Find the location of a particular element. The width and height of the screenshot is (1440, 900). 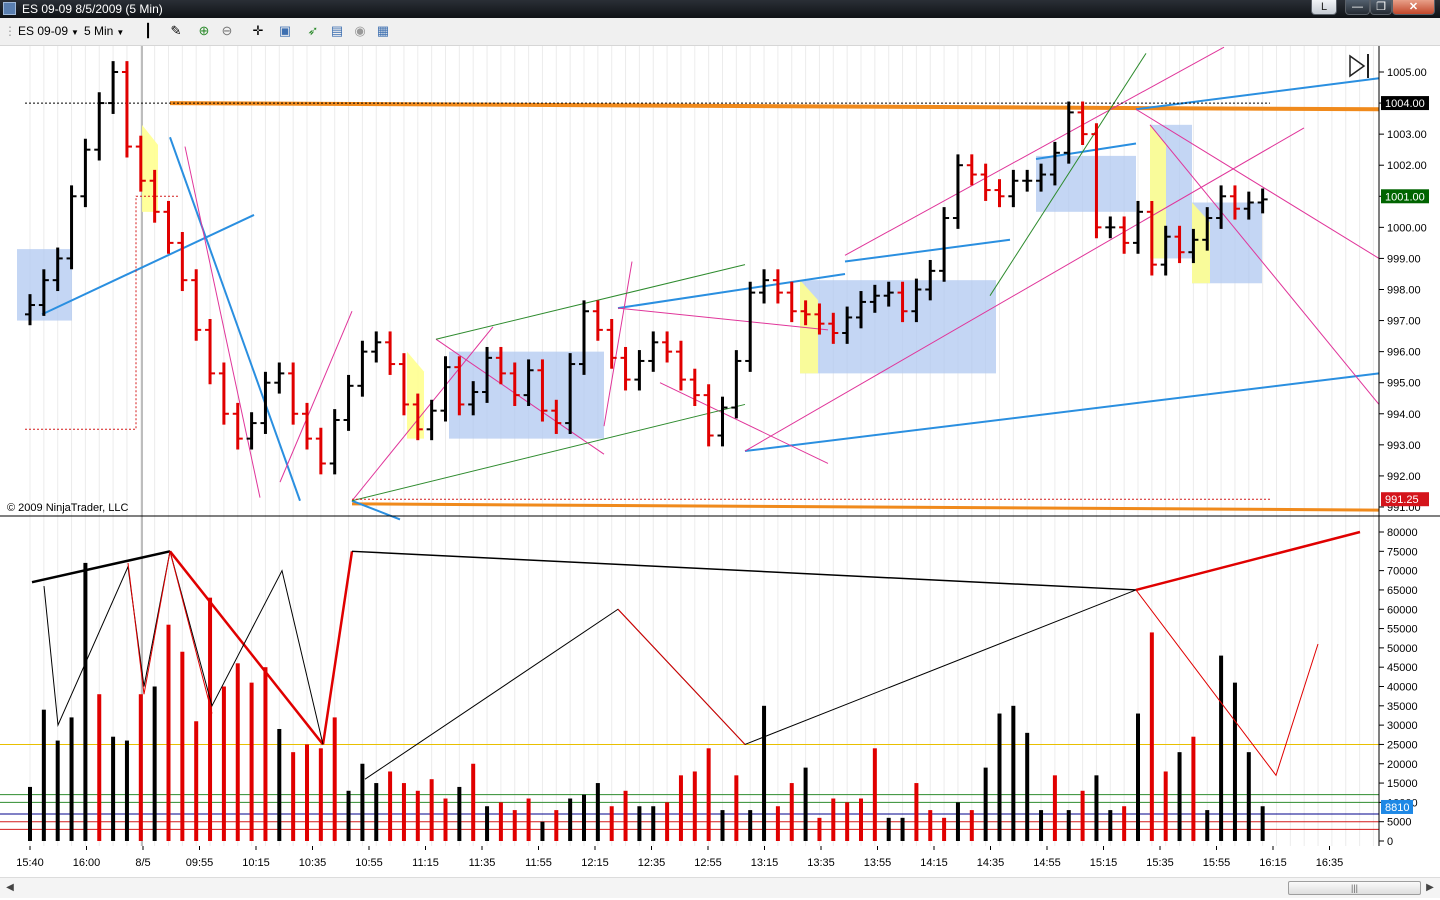

price-tag-box is located at coordinates (1405, 196).